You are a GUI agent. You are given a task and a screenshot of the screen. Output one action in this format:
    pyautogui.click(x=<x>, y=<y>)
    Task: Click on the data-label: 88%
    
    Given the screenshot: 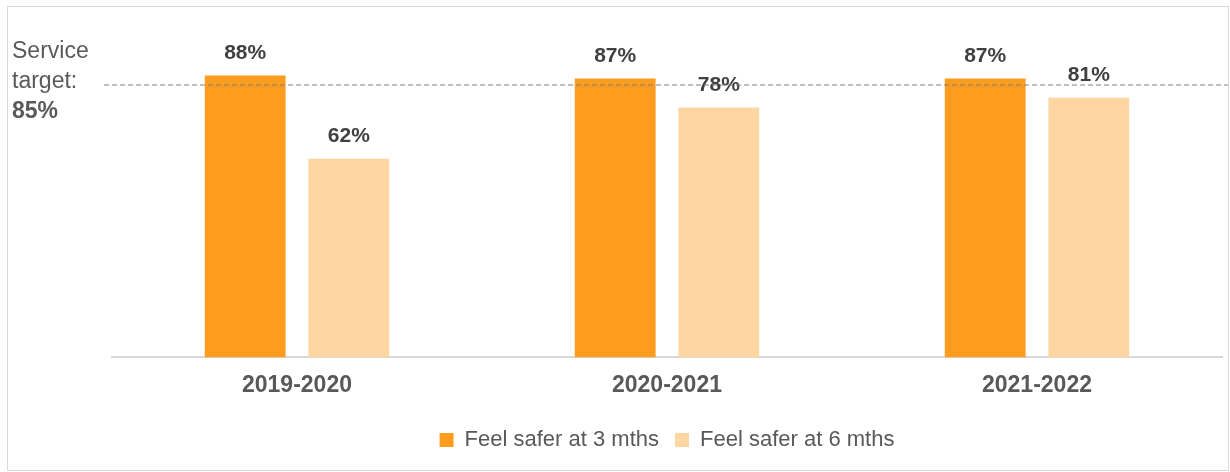 What is the action you would take?
    pyautogui.click(x=245, y=51)
    